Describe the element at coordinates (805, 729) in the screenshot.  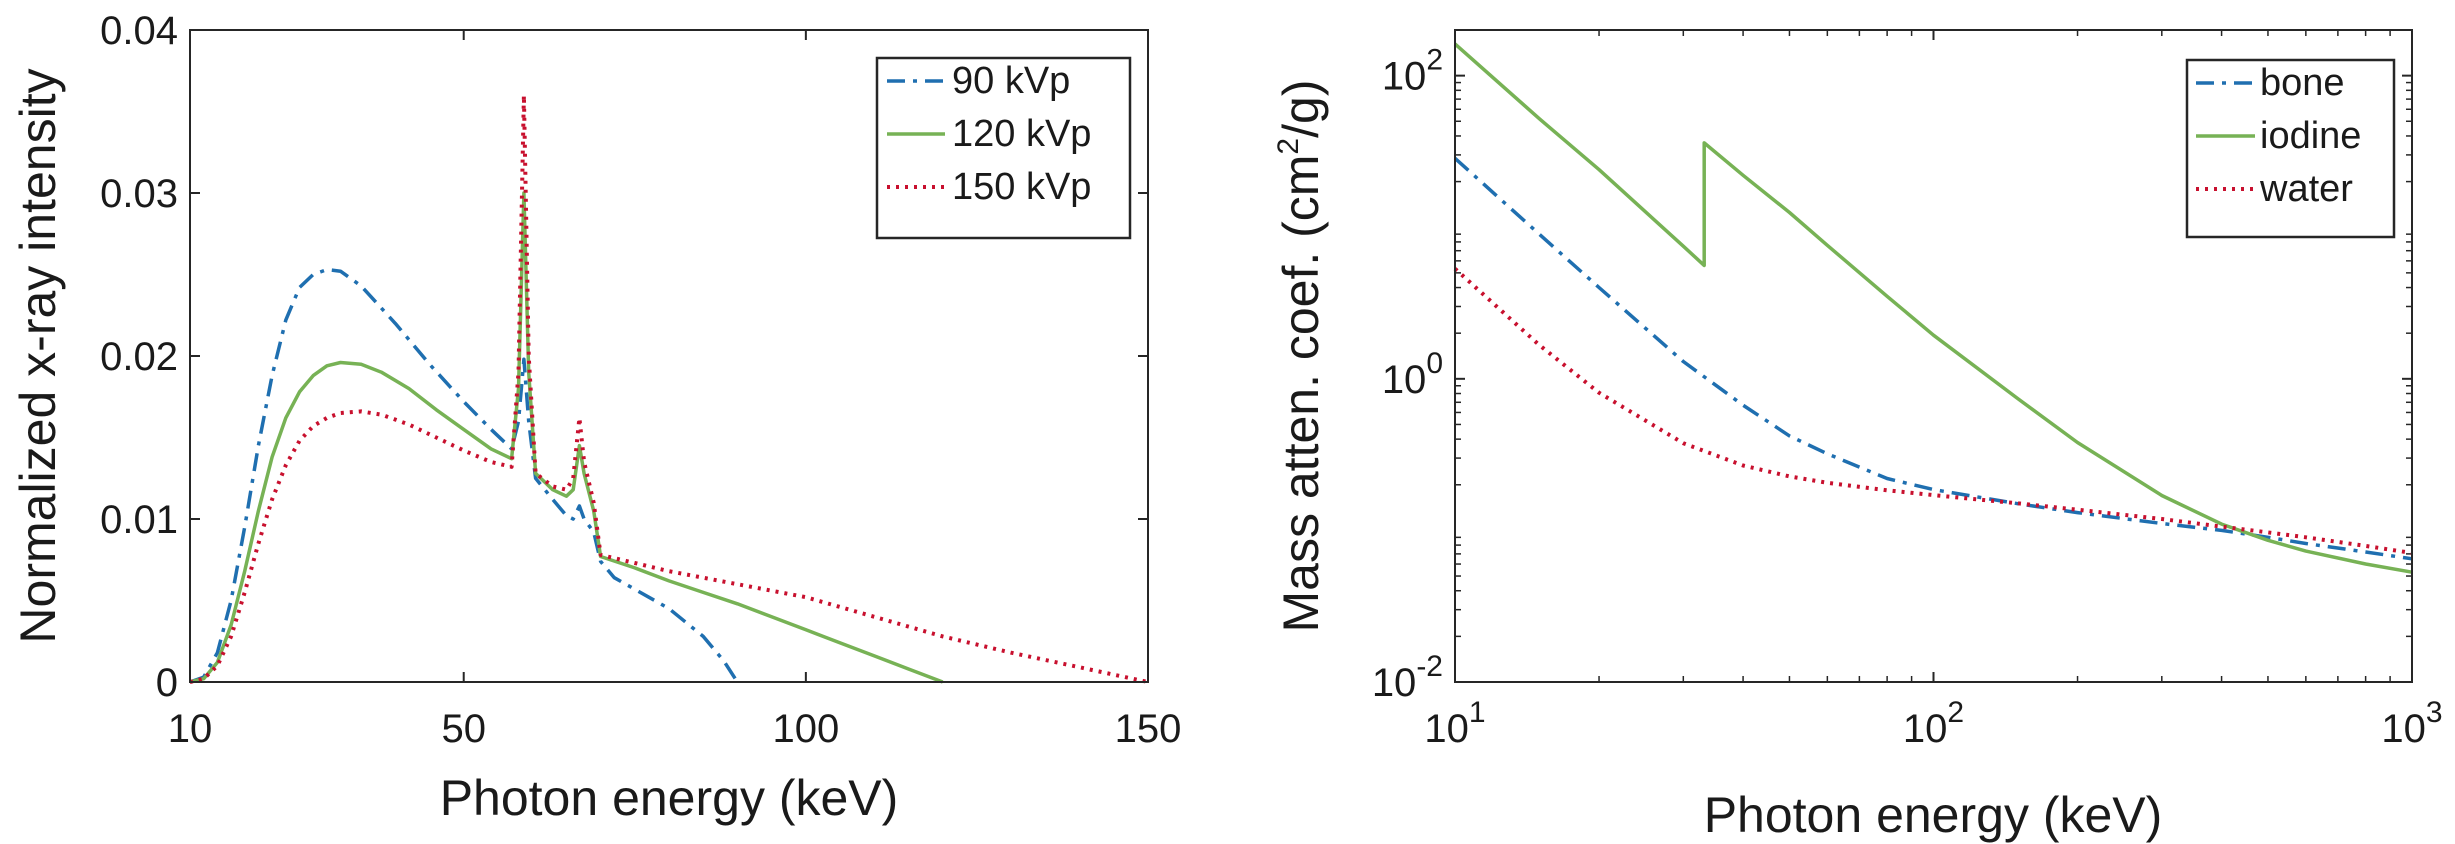
I see `x-tick-label: 100` at that location.